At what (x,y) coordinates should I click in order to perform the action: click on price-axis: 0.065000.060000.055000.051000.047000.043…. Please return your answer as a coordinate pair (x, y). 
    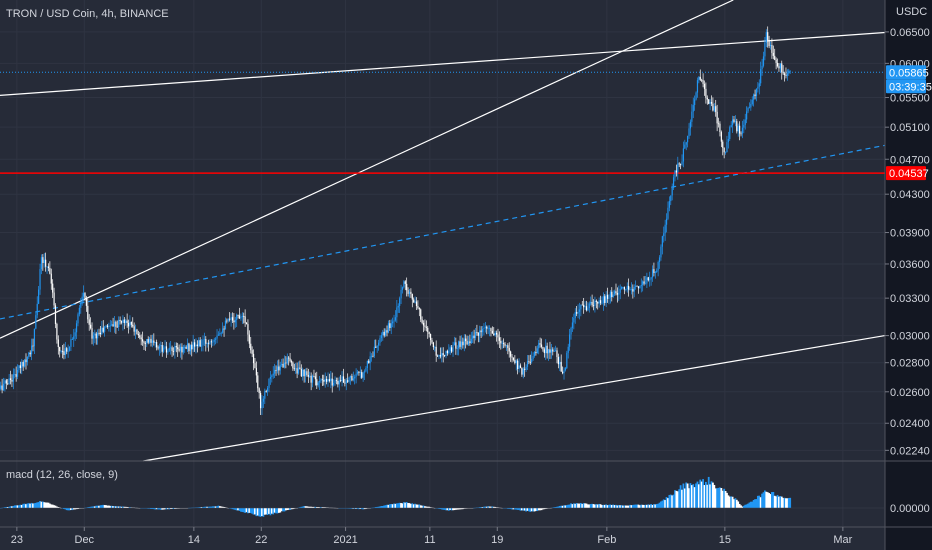
    Looking at the image, I should click on (907, 242).